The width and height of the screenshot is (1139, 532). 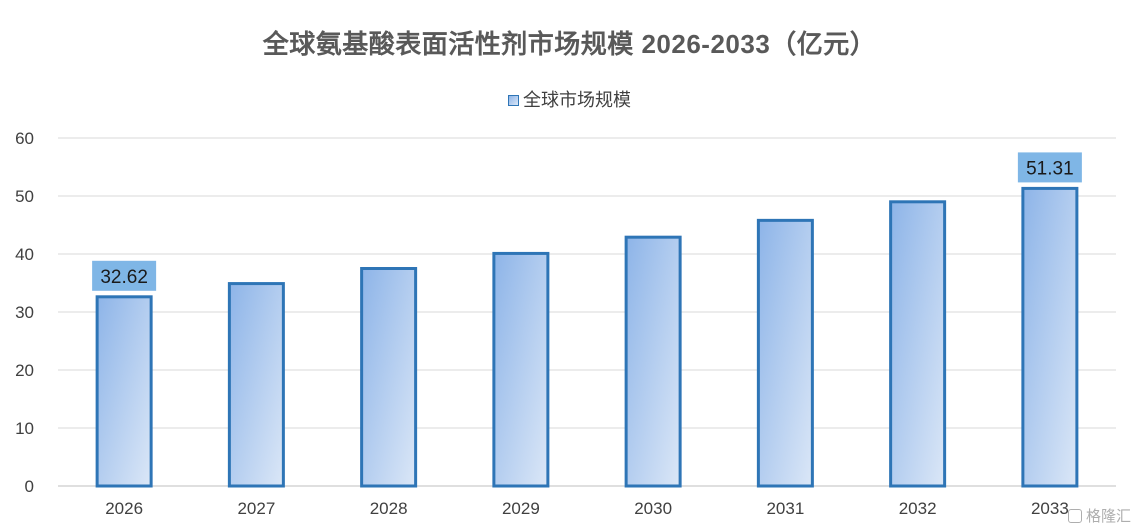 I want to click on y-axis: 0 10 20 30 40 50 60, so click(x=24, y=312).